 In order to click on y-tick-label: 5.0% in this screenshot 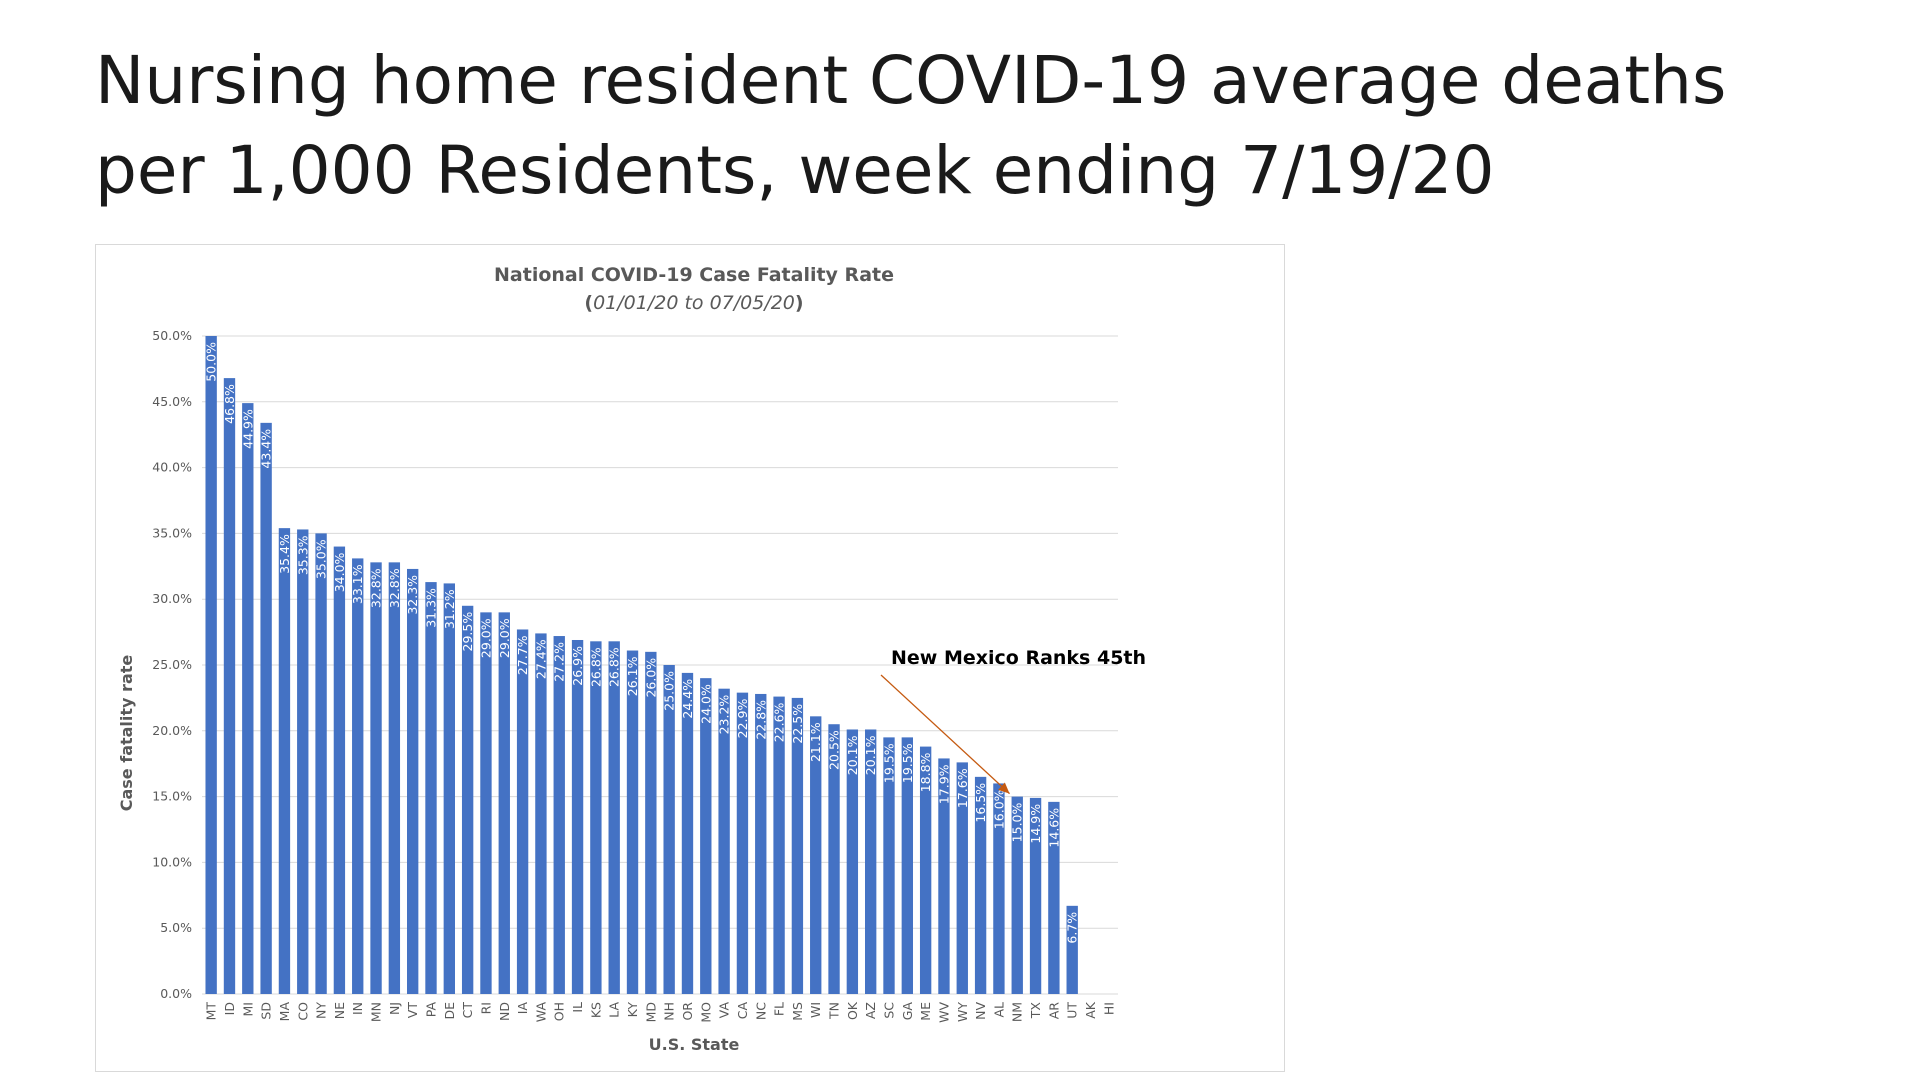, I will do `click(176, 927)`.